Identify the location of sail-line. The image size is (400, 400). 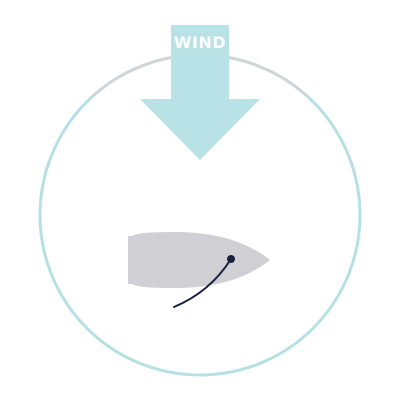
(202, 283).